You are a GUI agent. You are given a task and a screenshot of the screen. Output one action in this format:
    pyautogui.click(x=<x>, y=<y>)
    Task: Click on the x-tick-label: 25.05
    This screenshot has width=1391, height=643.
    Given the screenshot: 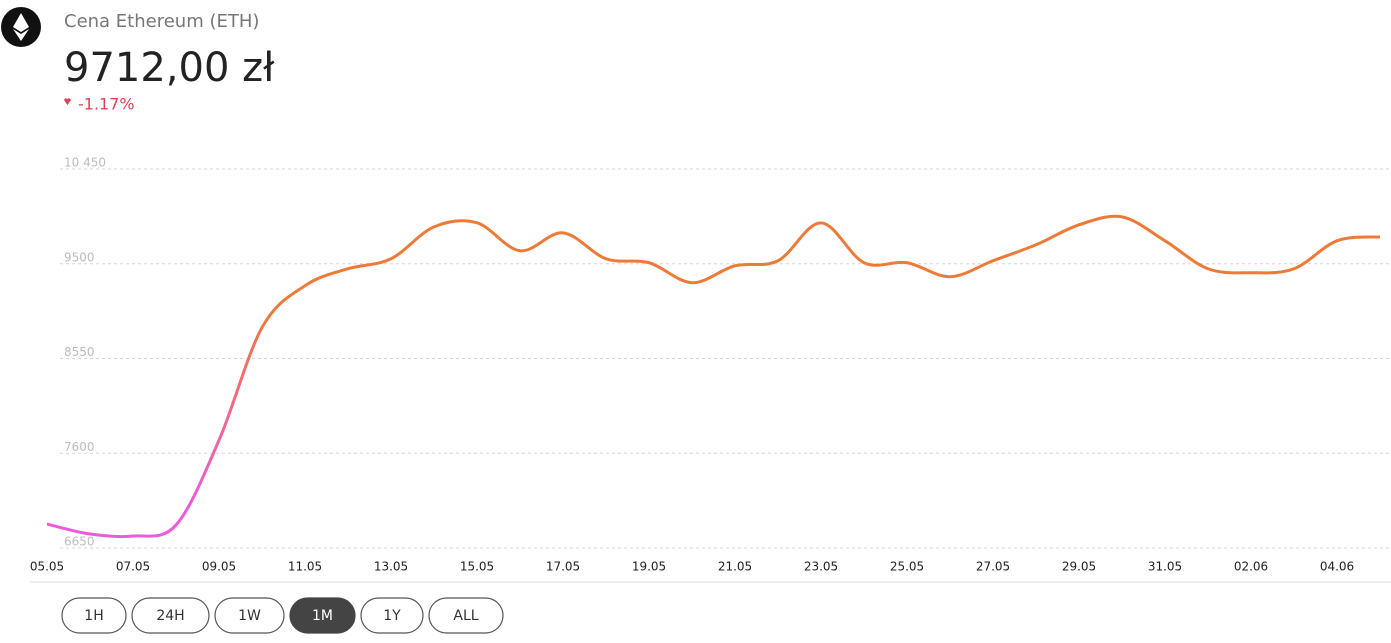 What is the action you would take?
    pyautogui.click(x=907, y=567)
    